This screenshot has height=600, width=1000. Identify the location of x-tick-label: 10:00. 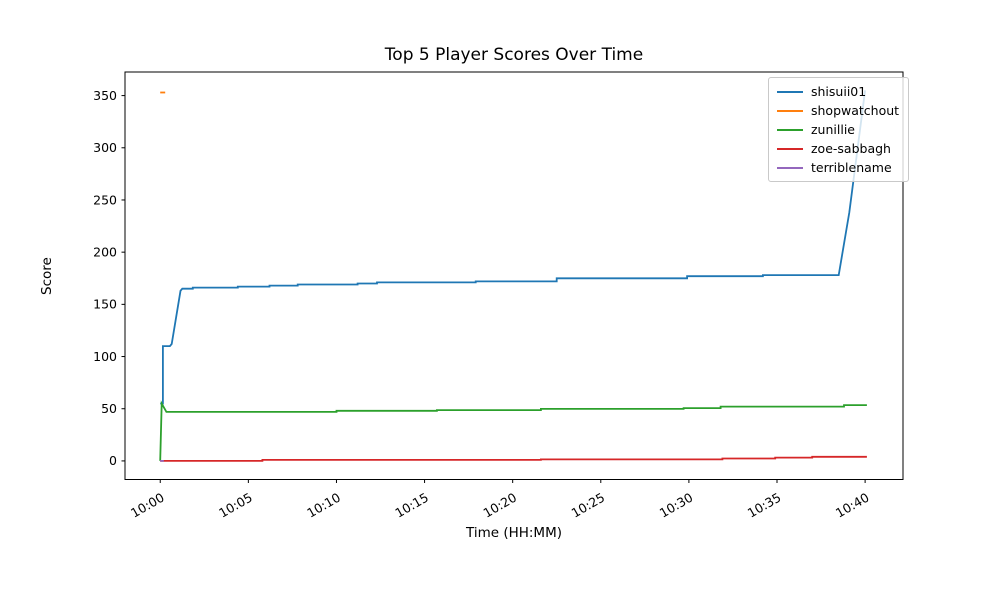
(147, 505).